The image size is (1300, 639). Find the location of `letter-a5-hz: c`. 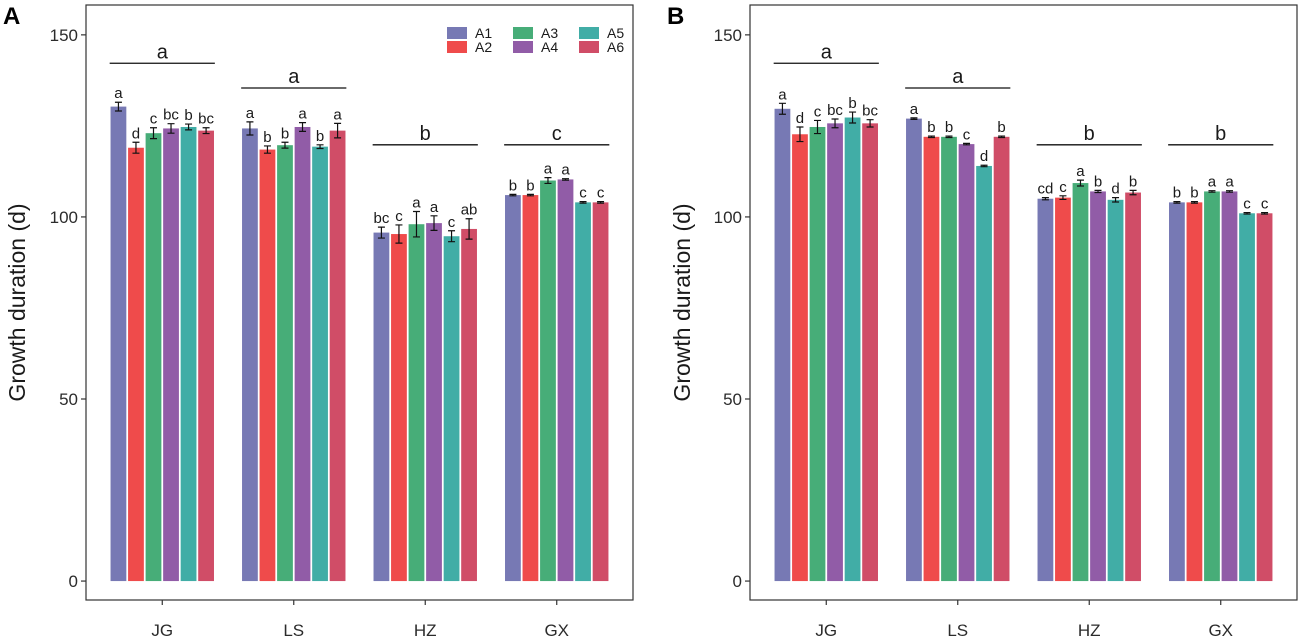

letter-a5-hz: c is located at coordinates (452, 222).